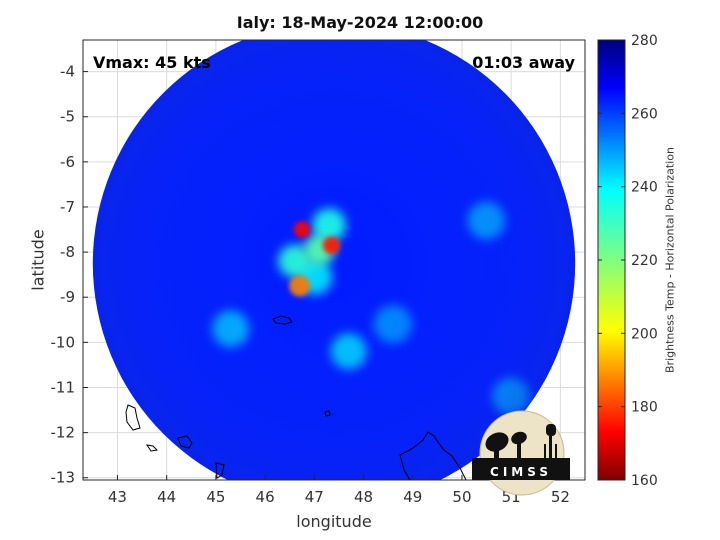  Describe the element at coordinates (461, 497) in the screenshot. I see `x-tick-label: 50` at that location.